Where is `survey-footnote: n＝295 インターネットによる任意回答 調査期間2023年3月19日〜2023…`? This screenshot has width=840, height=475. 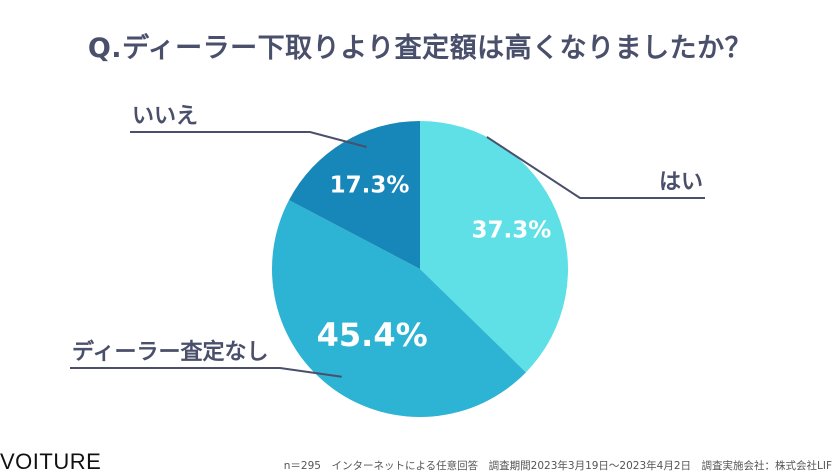
survey-footnote: n＝295 インターネットによる任意回答 調査期間2023年3月19日〜2023… is located at coordinates (557, 466).